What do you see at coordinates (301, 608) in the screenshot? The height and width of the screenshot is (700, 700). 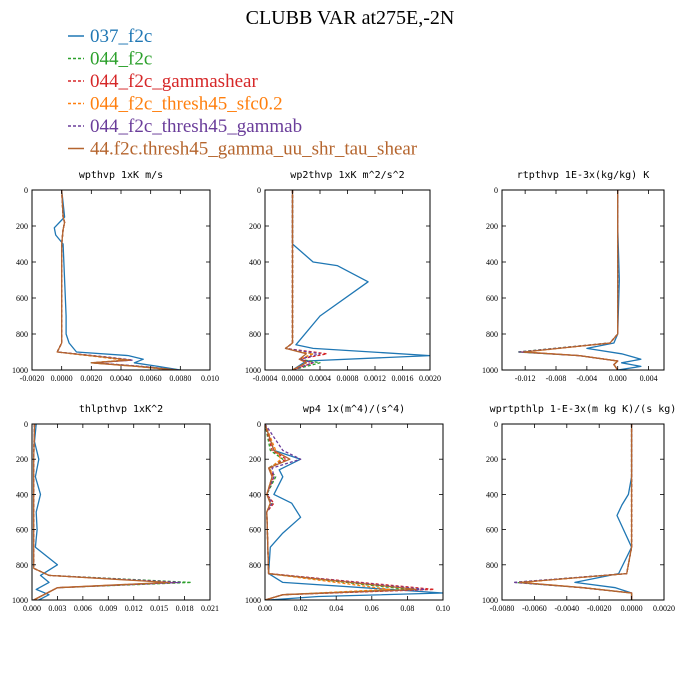 I see `x-tick-label: 0.02` at bounding box center [301, 608].